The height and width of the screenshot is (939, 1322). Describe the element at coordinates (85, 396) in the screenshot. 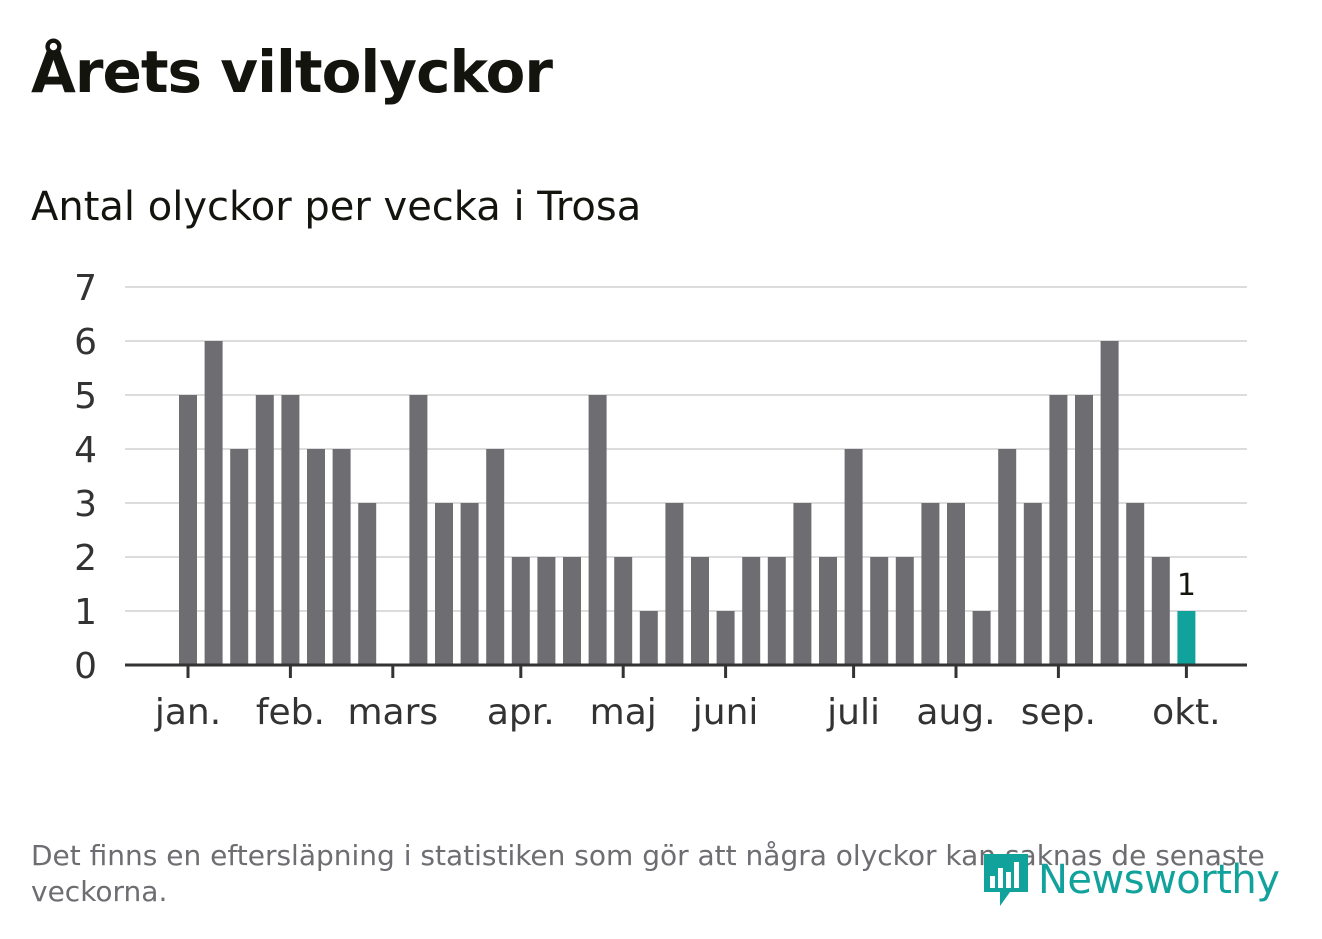

I see `y-tick-label: 5` at that location.